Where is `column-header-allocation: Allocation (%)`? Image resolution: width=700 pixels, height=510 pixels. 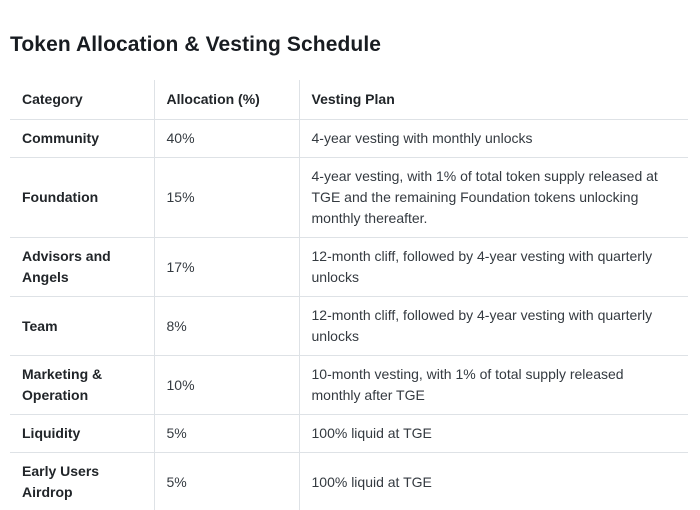
column-header-allocation: Allocation (%) is located at coordinates (226, 100).